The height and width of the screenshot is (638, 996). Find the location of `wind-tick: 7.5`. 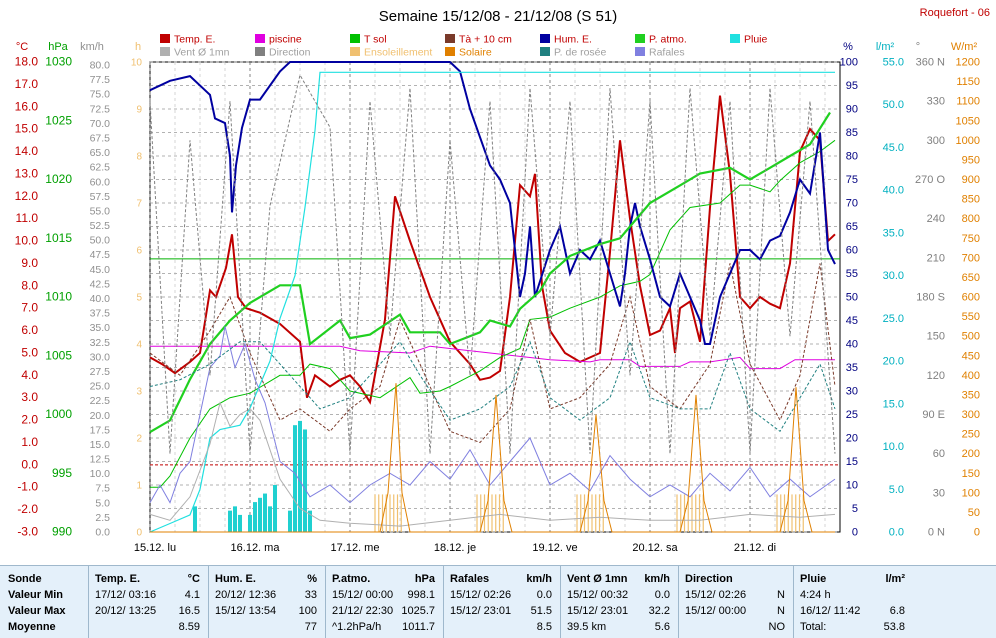

wind-tick: 7.5 is located at coordinates (102, 489).